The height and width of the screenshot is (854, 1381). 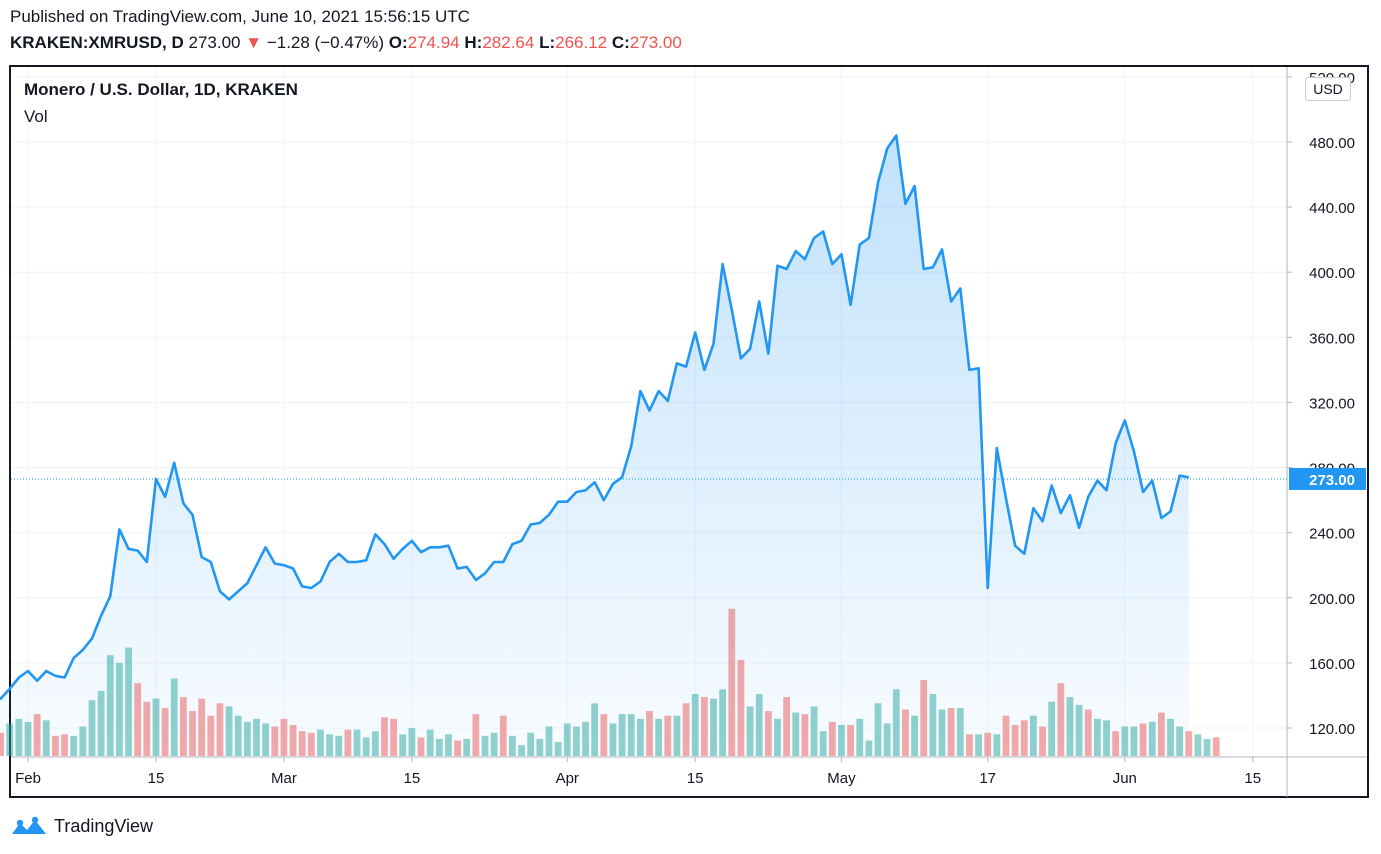 What do you see at coordinates (1332, 208) in the screenshot?
I see `y-tick-label: 440.00` at bounding box center [1332, 208].